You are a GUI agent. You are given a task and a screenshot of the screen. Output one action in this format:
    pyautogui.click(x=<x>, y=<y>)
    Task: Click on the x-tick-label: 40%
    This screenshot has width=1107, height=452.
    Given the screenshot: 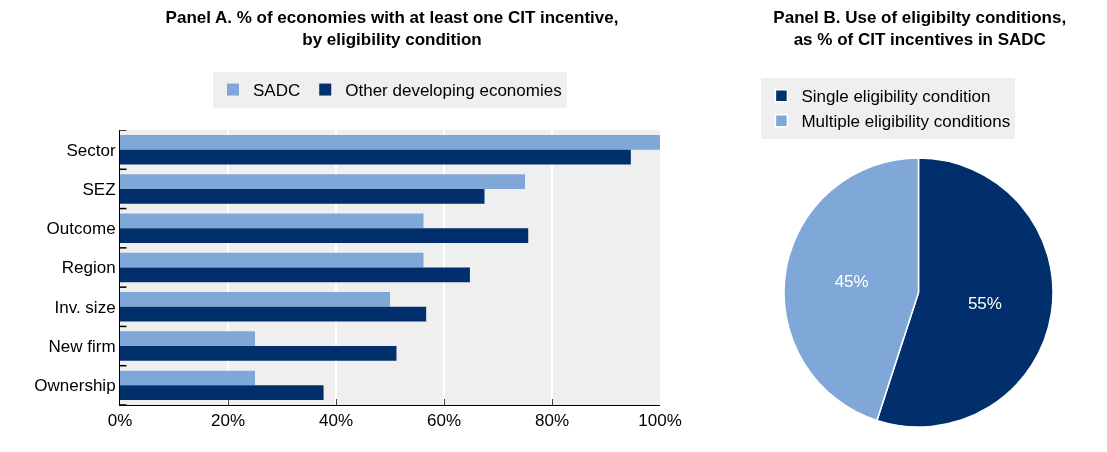 What is the action you would take?
    pyautogui.click(x=336, y=421)
    